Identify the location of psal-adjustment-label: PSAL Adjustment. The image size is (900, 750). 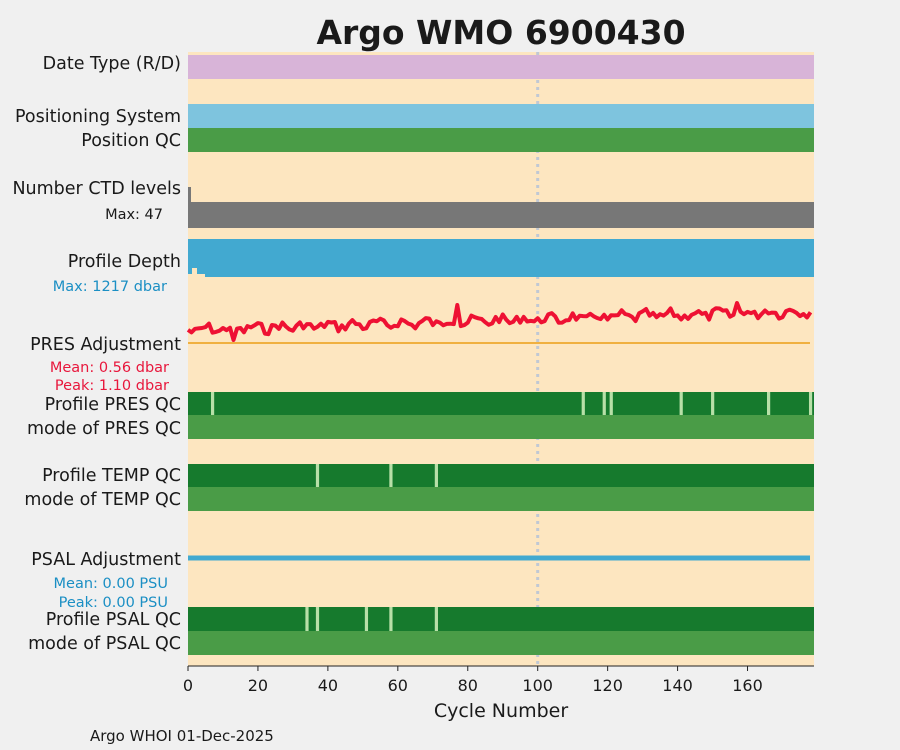
(106, 560).